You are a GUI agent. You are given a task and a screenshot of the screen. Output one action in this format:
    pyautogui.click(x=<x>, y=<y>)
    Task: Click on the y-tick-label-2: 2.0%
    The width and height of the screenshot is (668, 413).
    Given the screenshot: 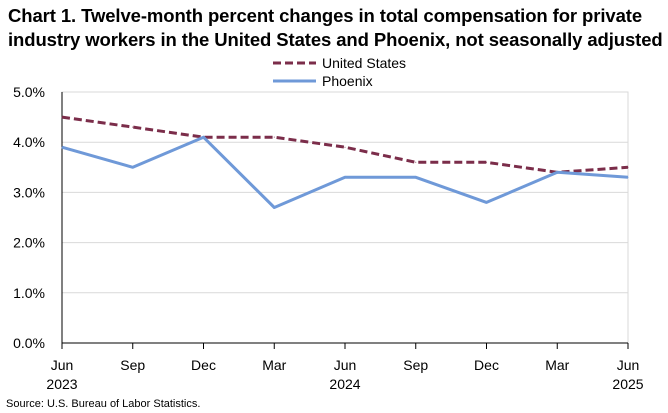 What is the action you would take?
    pyautogui.click(x=29, y=243)
    